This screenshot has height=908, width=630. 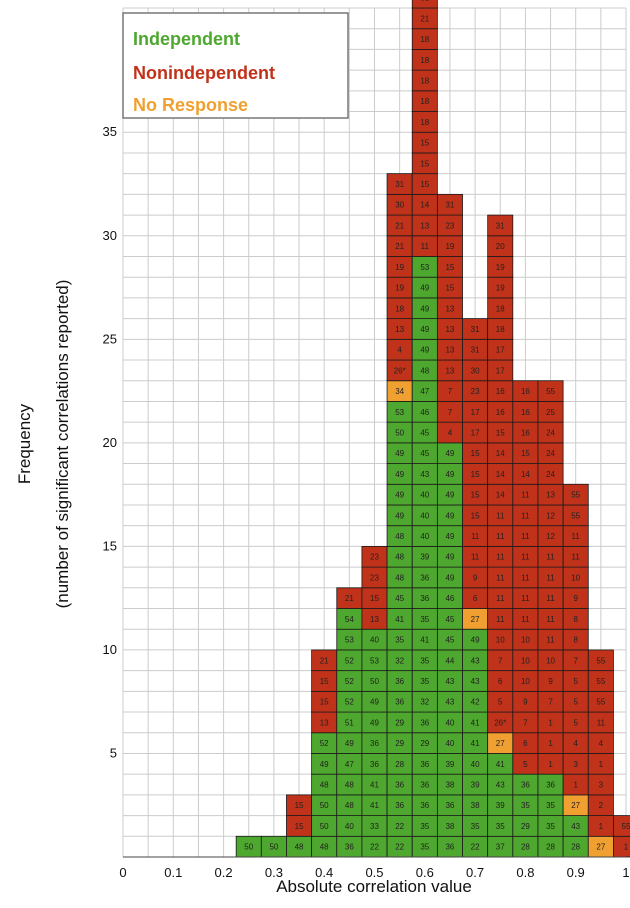 I want to click on legend-nonindependent: Nonindependent, so click(x=204, y=73).